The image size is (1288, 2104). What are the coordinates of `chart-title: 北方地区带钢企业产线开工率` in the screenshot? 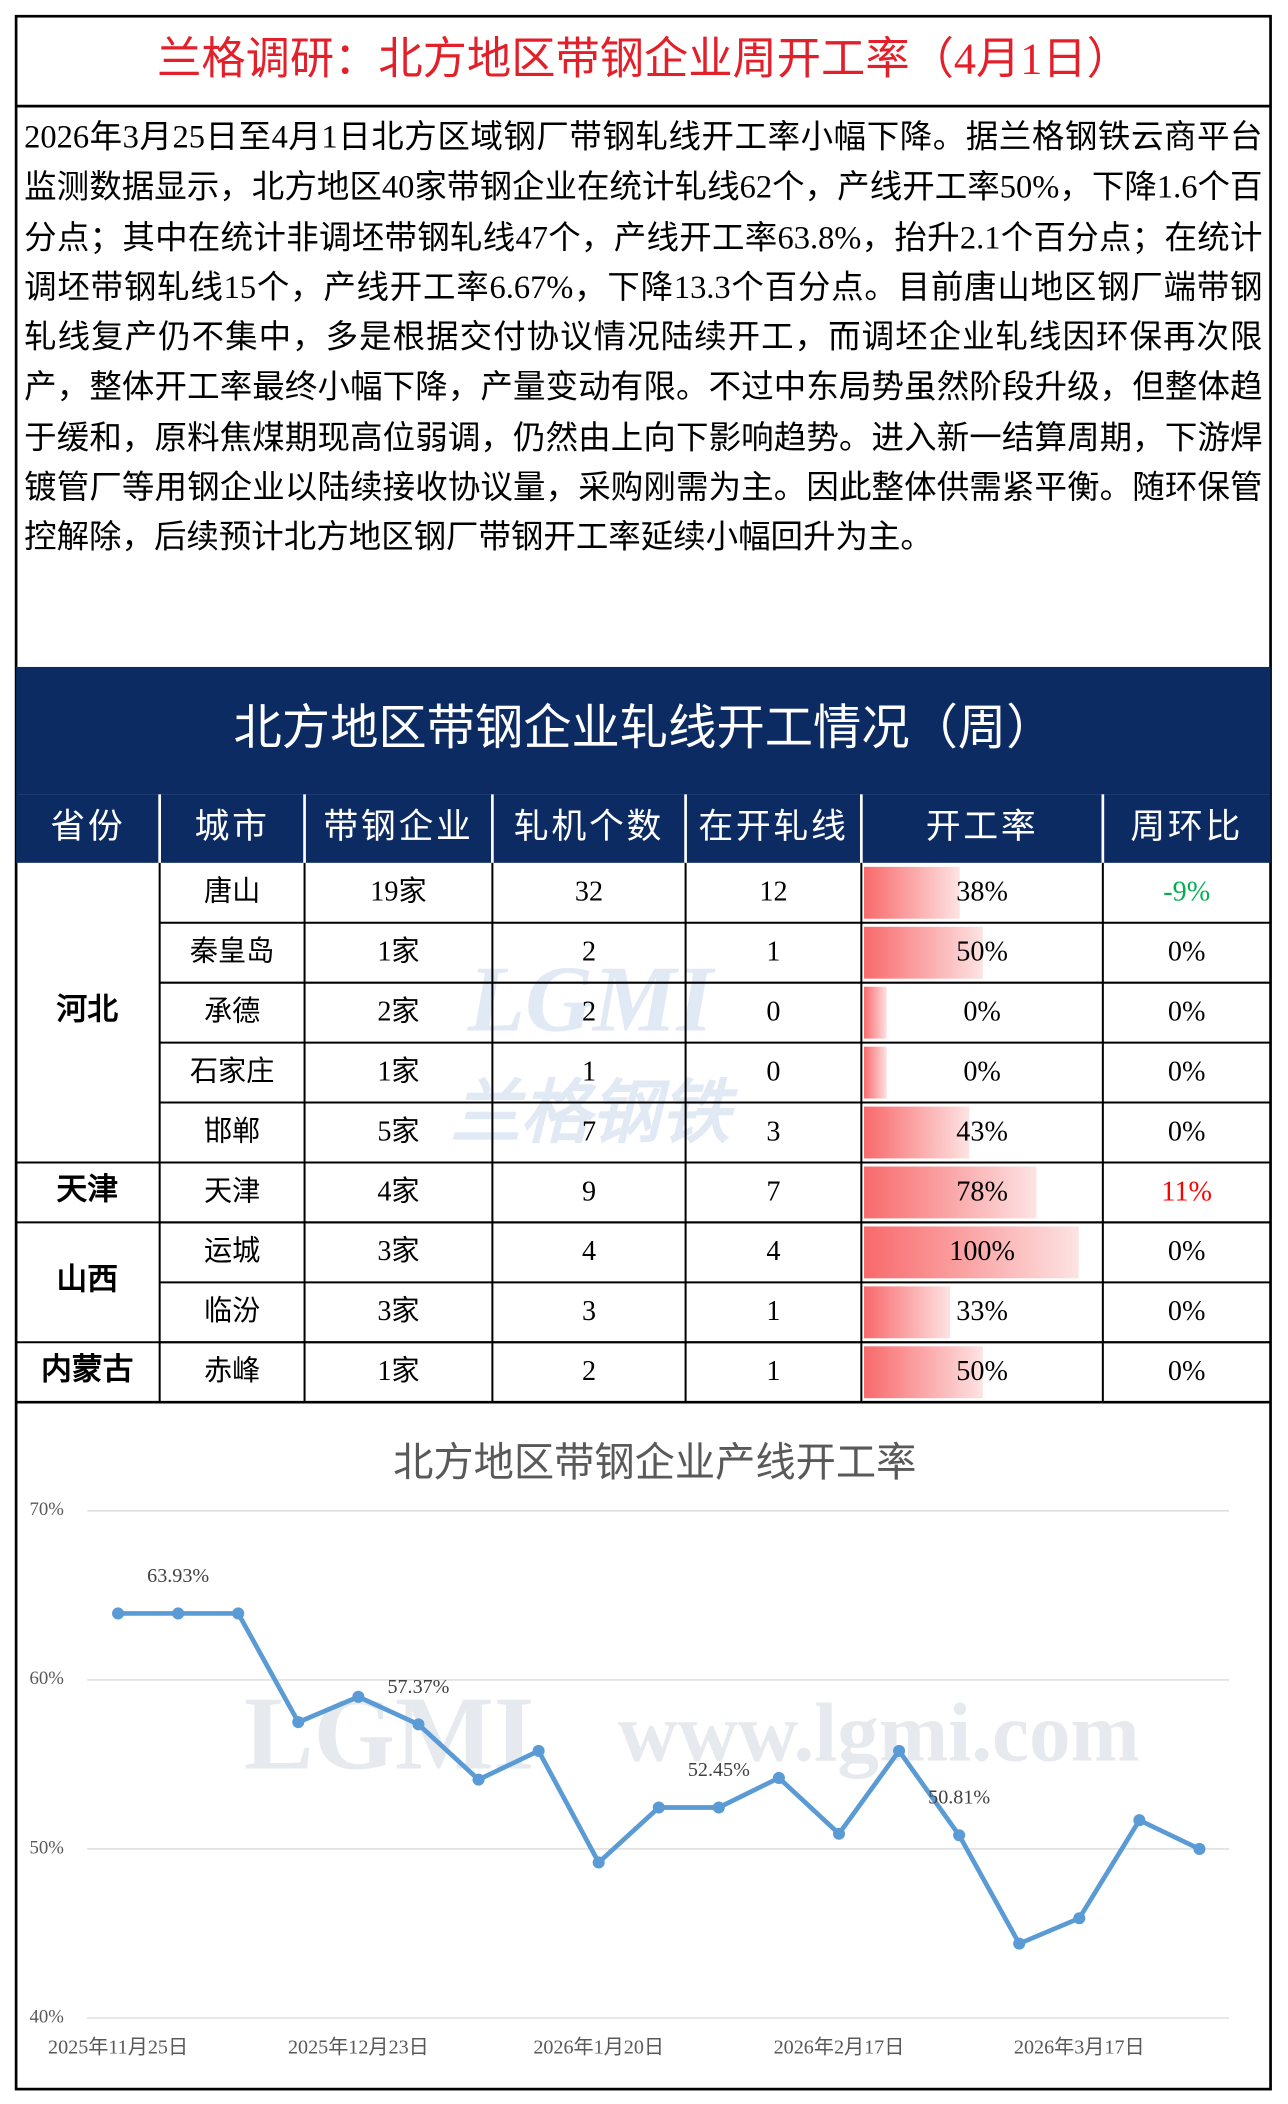 It's located at (654, 1462).